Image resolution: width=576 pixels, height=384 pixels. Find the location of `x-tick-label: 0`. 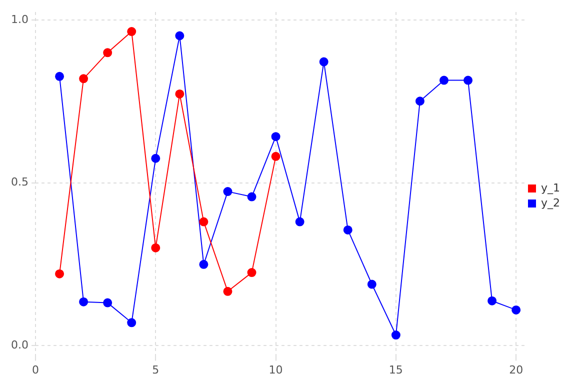

x-tick-label: 0 is located at coordinates (35, 369).